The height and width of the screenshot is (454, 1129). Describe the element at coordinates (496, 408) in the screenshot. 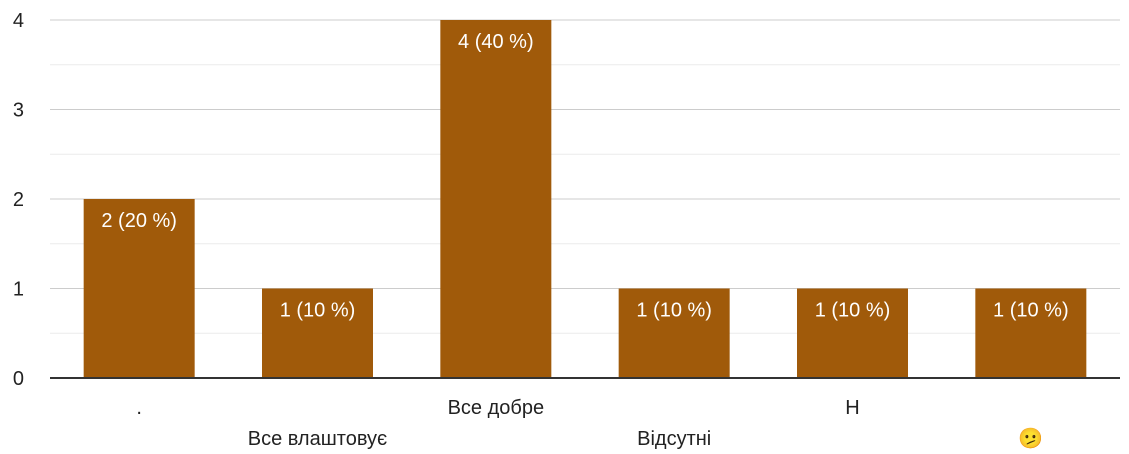

I see `x-category-label: Все добре` at that location.